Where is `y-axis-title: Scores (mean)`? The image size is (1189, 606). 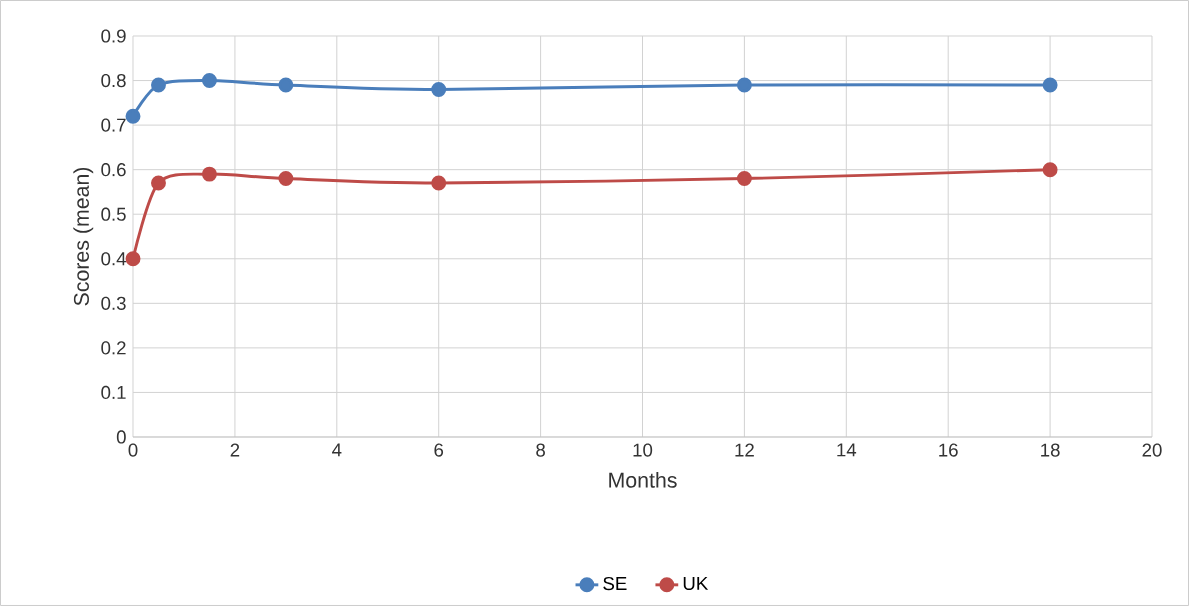 y-axis-title: Scores (mean) is located at coordinates (83, 236).